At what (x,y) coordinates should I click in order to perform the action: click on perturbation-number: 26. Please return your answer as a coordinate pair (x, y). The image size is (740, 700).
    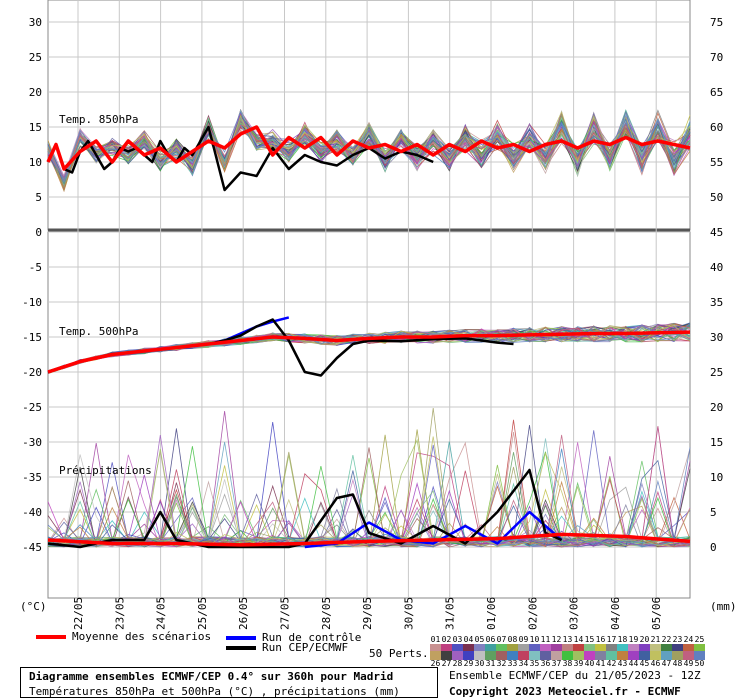
    Looking at the image, I should click on (435, 663).